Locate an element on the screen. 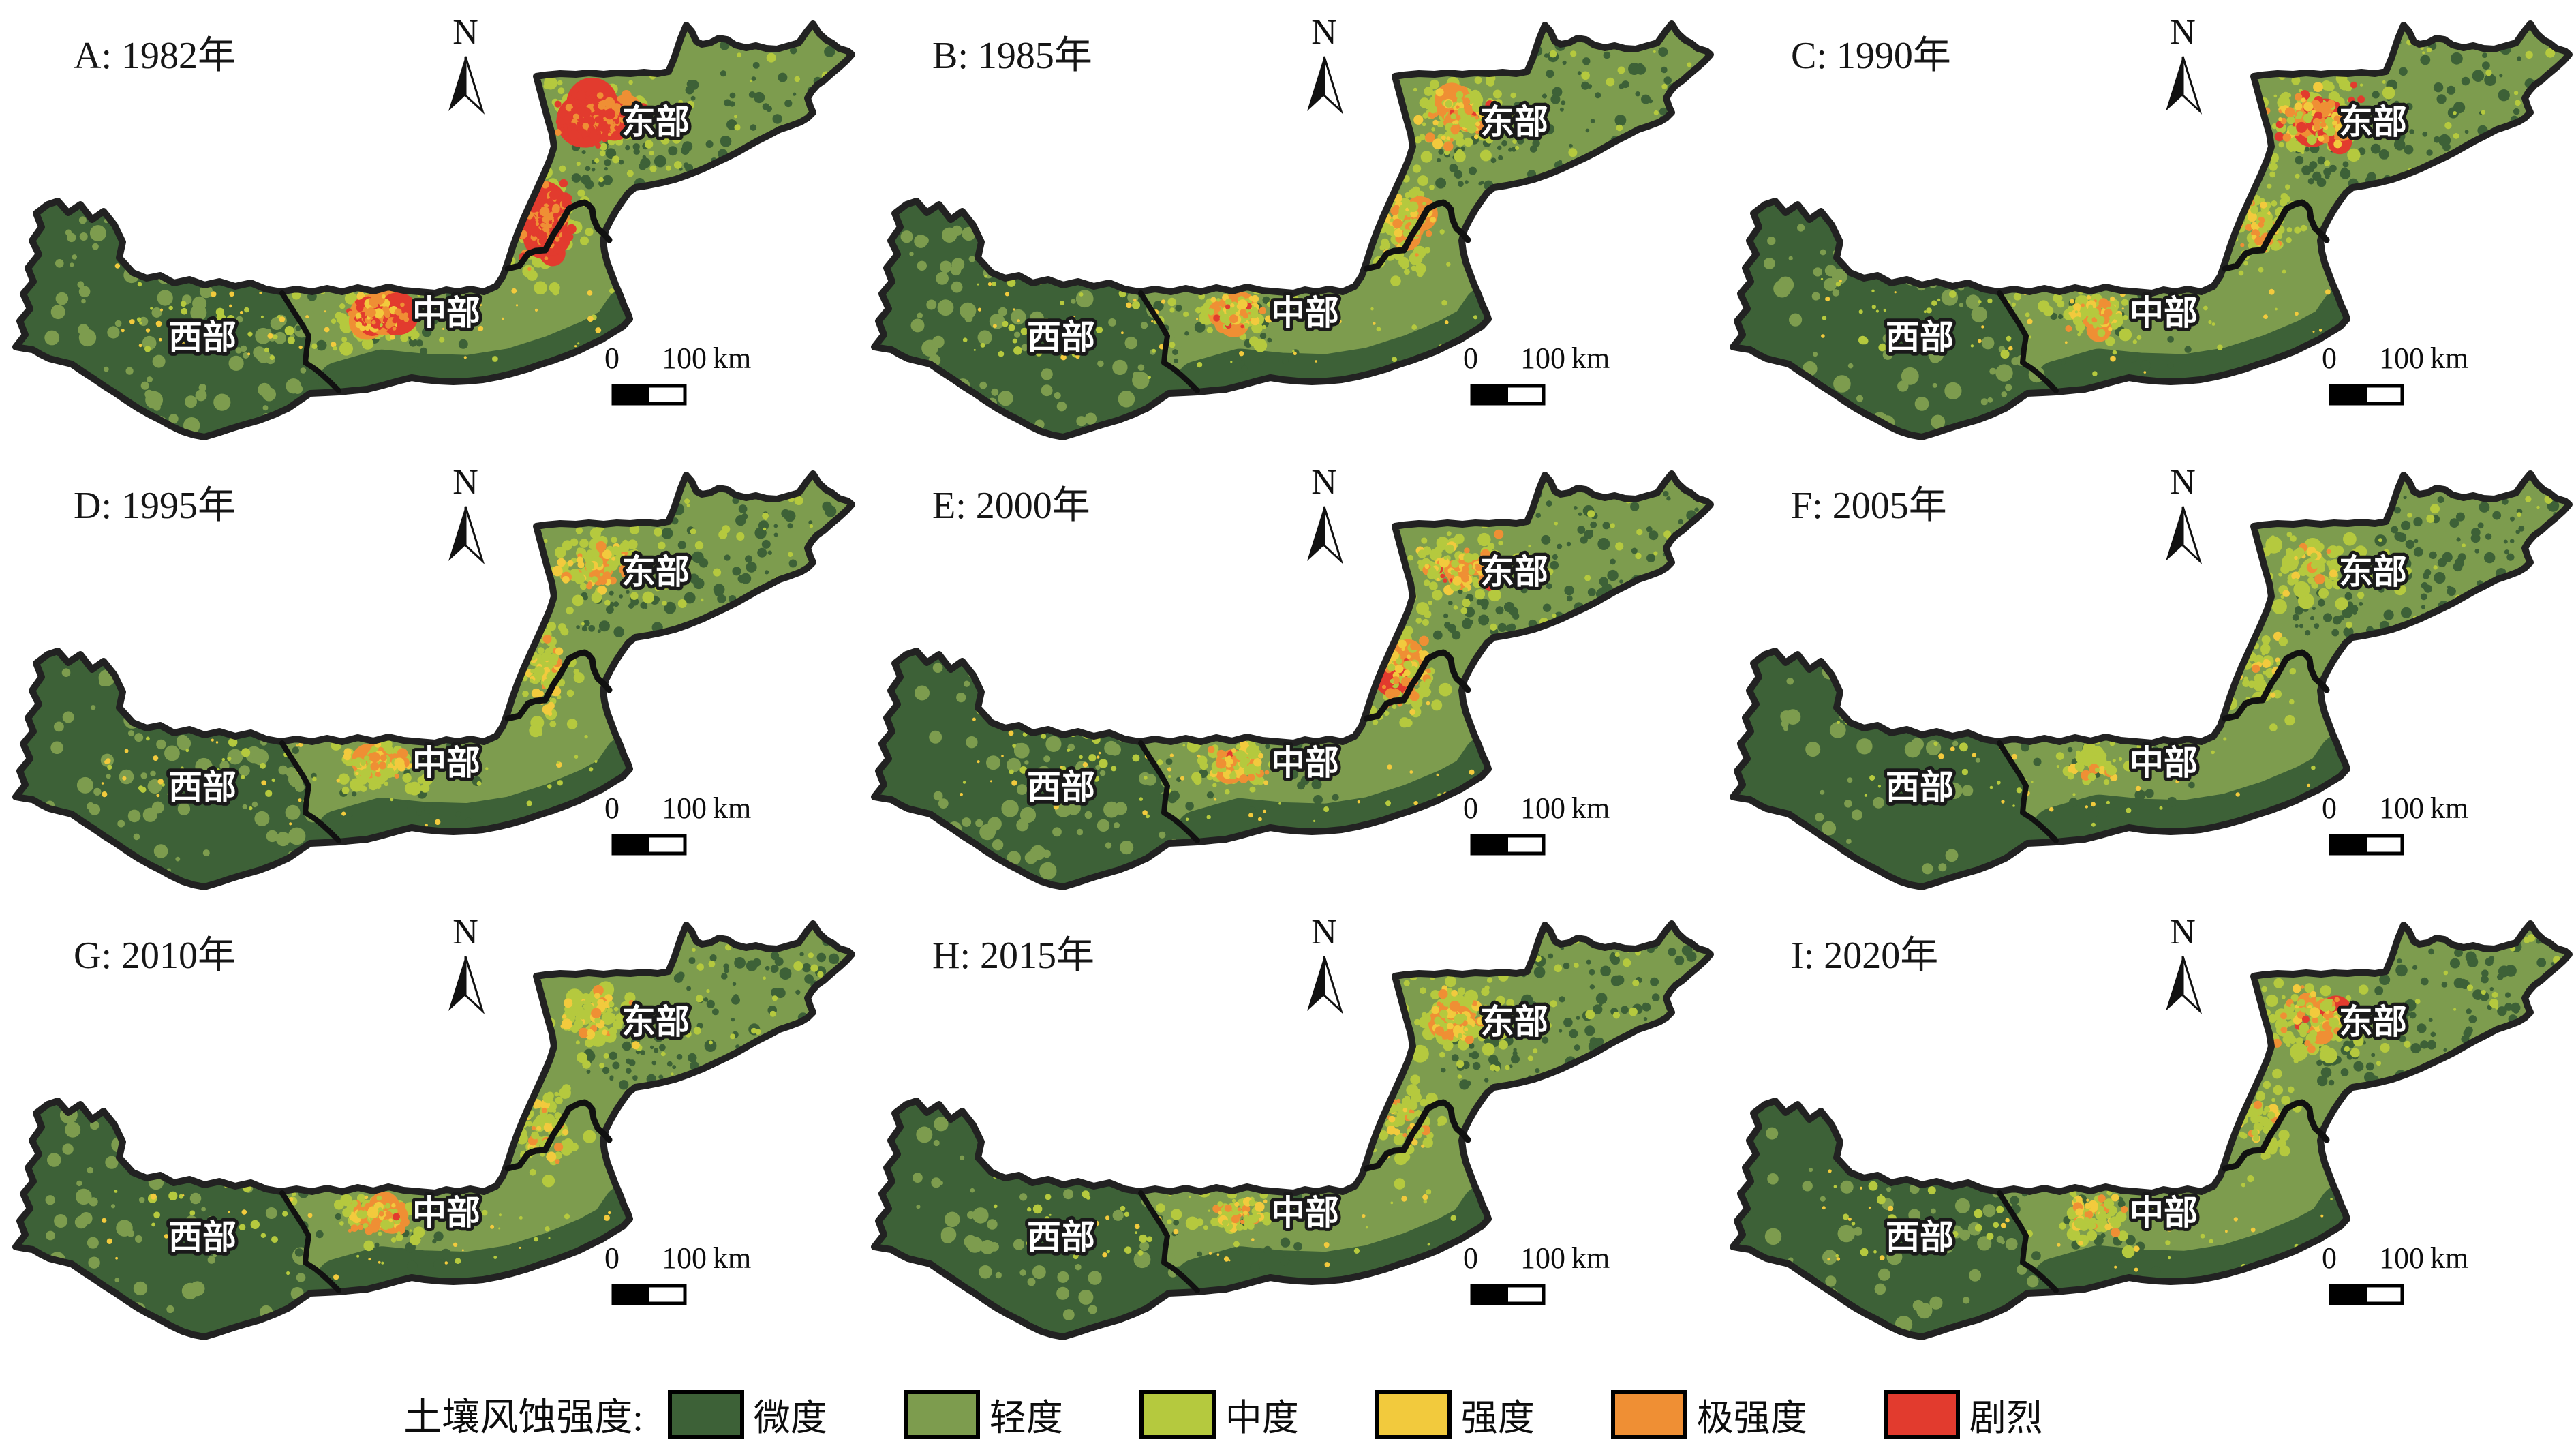 Image resolution: width=2576 pixels, height=1450 pixels. map-panel-E: E: 2000年 N 西部 中部 东部 0 100 km is located at coordinates (1288, 675).